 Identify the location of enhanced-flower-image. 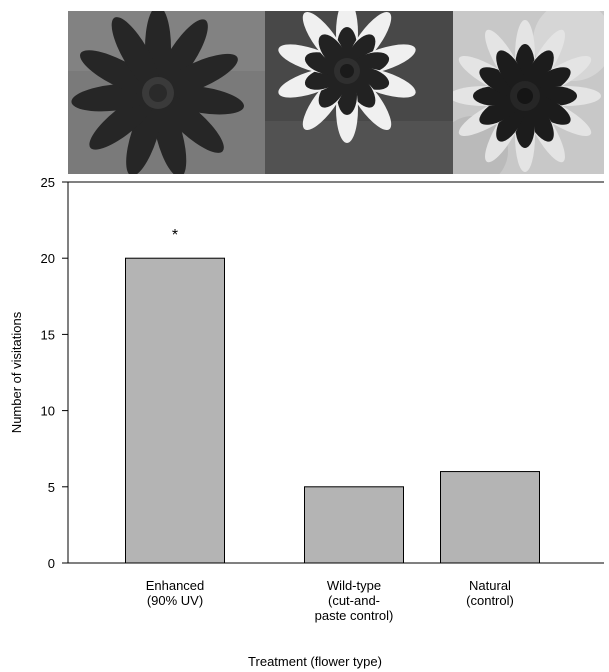
(166, 92).